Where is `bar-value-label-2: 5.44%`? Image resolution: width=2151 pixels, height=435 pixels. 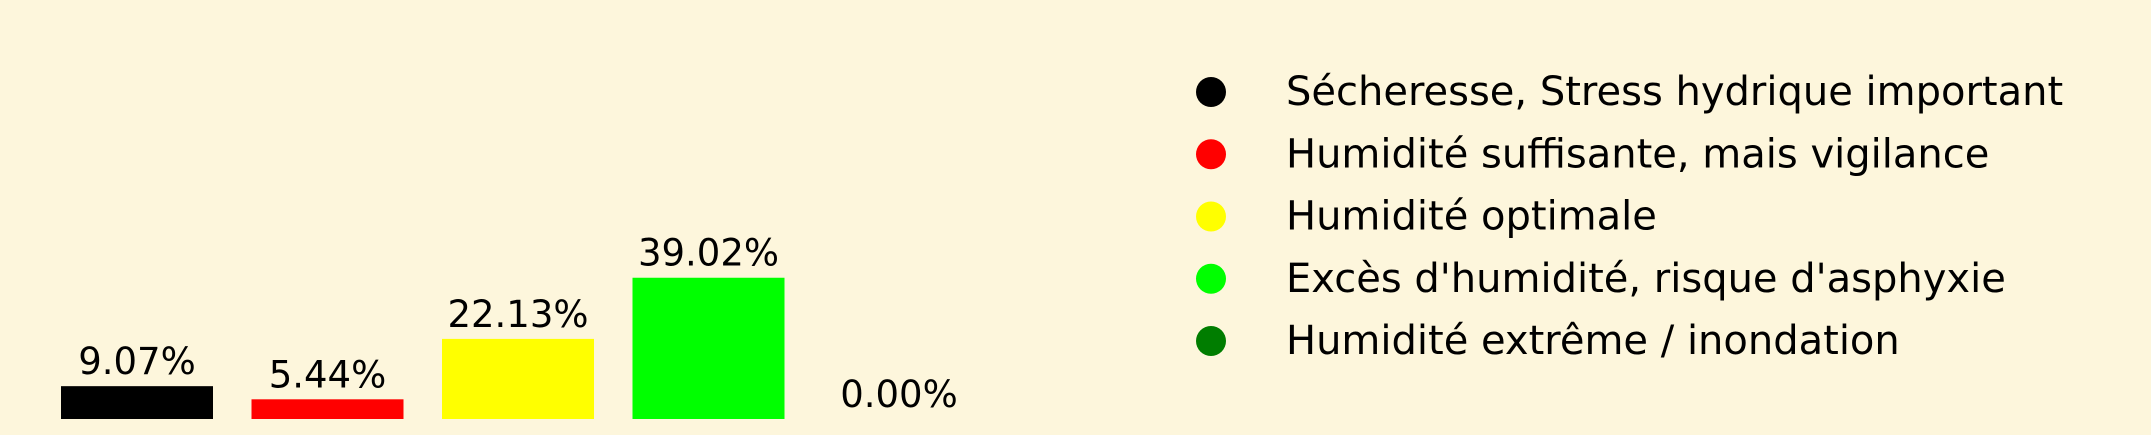 bar-value-label-2: 5.44% is located at coordinates (328, 374).